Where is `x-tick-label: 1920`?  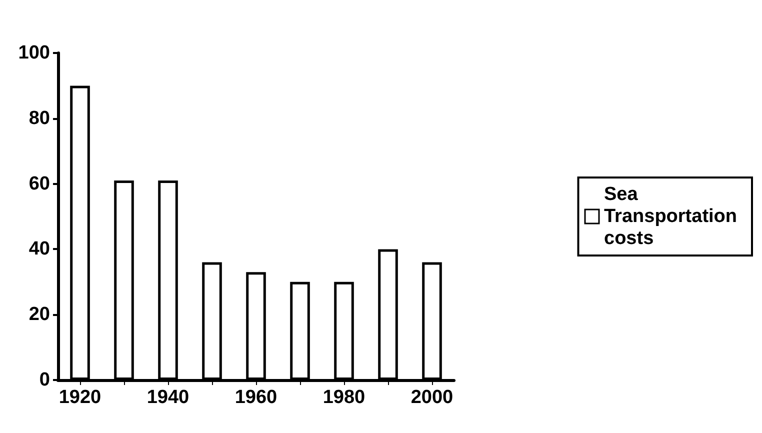
x-tick-label: 1920 is located at coordinates (80, 397).